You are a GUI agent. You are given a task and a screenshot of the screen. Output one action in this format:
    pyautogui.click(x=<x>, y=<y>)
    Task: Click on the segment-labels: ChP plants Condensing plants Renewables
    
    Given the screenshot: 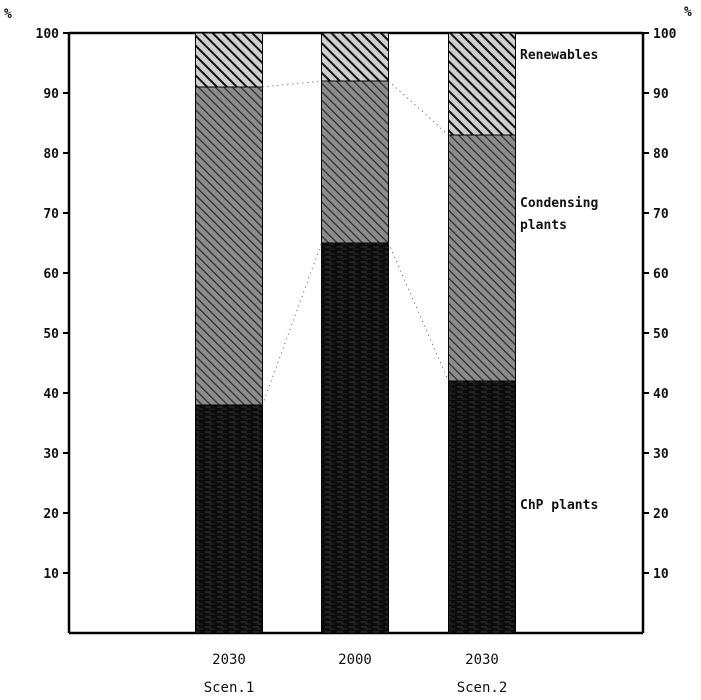 What is the action you would take?
    pyautogui.click(x=559, y=280)
    